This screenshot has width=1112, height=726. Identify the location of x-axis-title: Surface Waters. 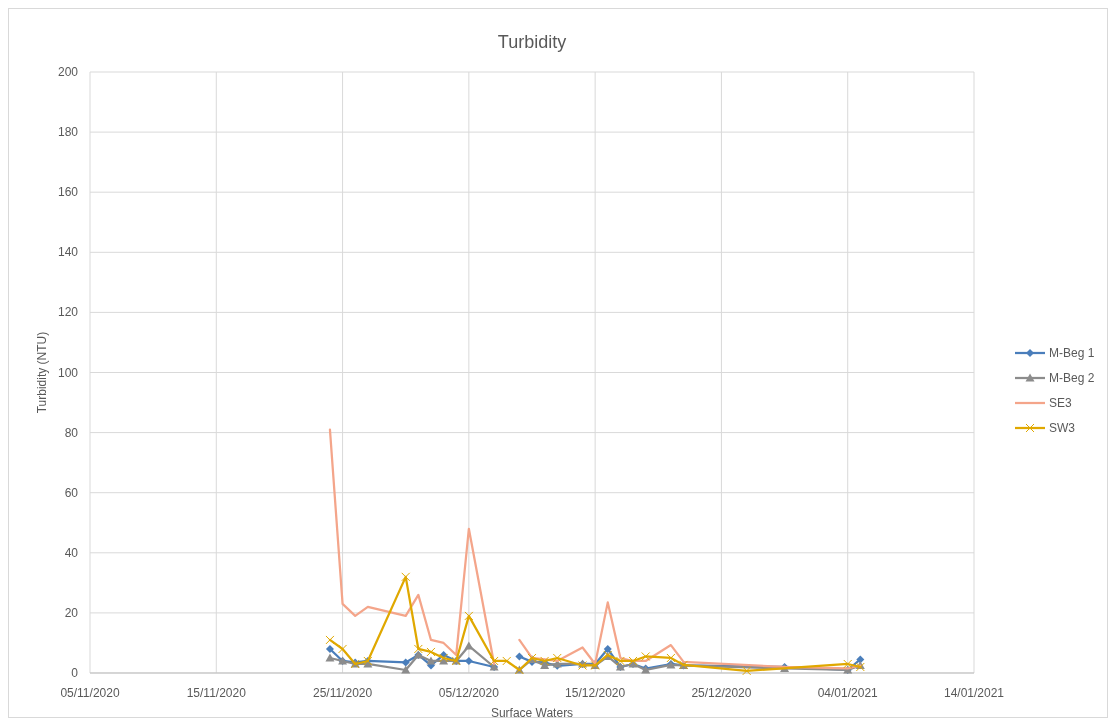
(532, 713).